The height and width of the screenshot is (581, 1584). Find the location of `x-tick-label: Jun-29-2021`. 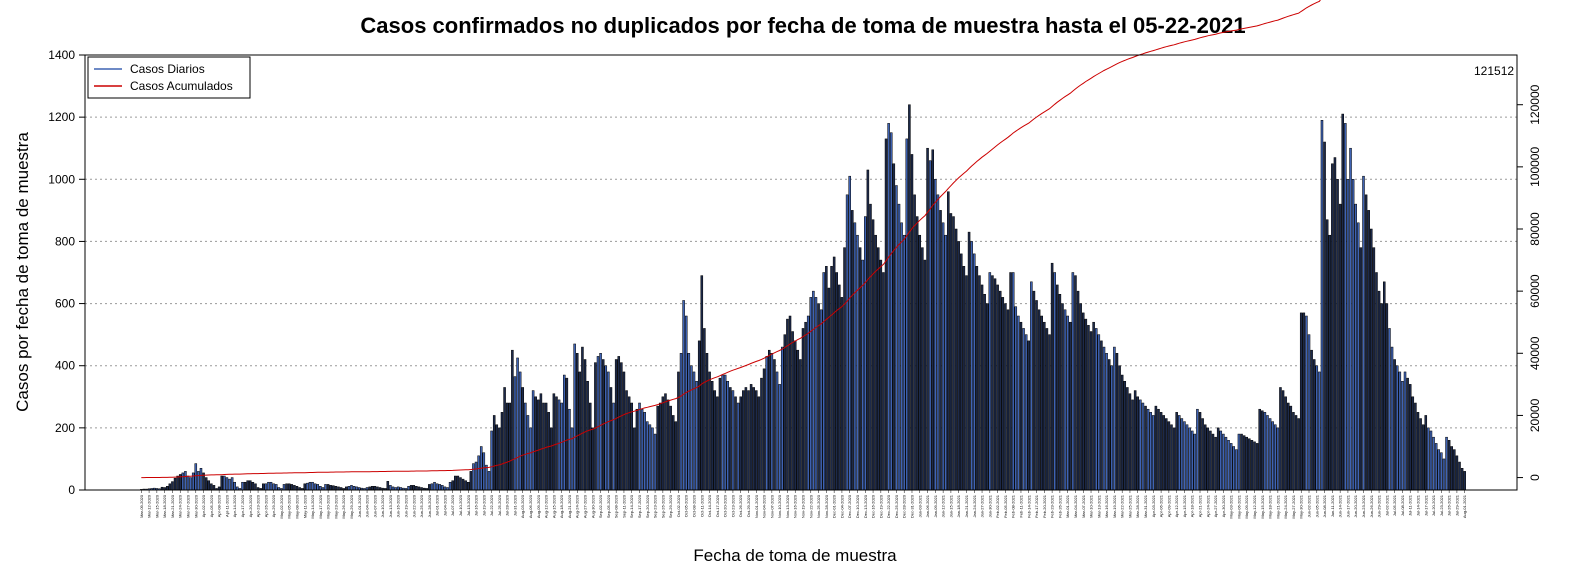

x-tick-label: Jun-29-2021 is located at coordinates (1379, 505).